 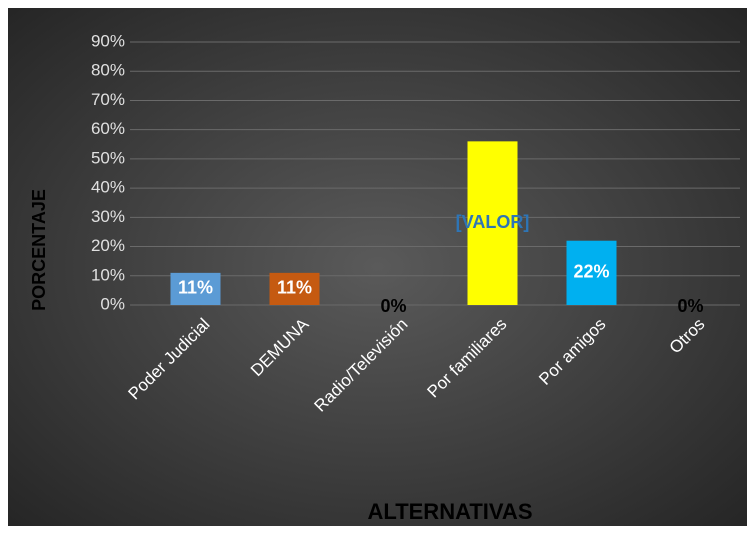 I want to click on y-tick-label: 50%, so click(x=108, y=157).